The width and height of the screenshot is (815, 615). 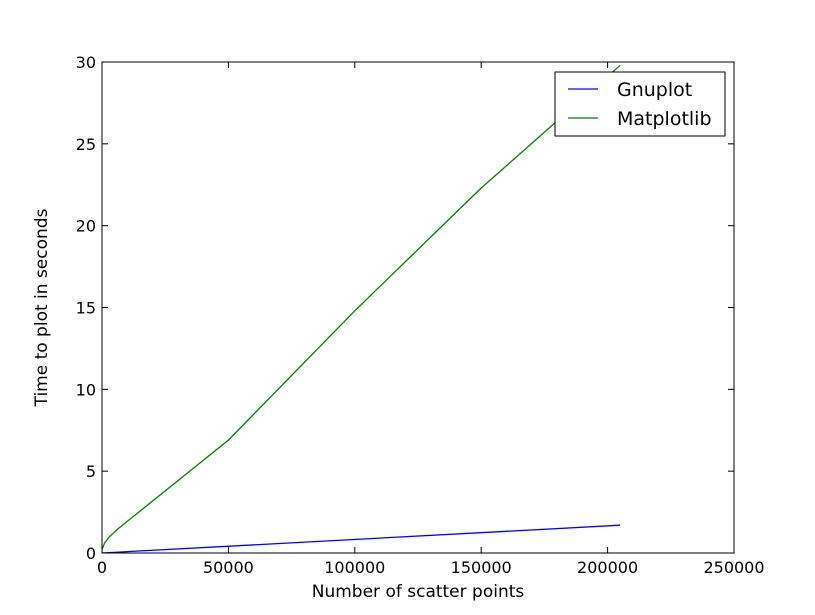 I want to click on x-tick-label: 100000, so click(x=354, y=567).